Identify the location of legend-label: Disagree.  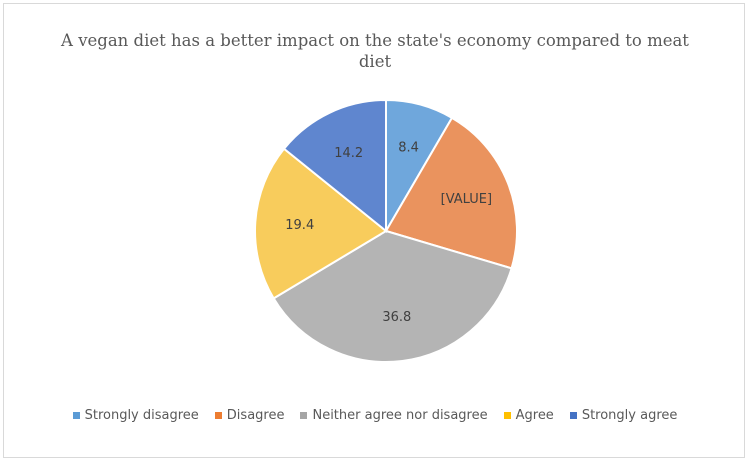
(255, 415).